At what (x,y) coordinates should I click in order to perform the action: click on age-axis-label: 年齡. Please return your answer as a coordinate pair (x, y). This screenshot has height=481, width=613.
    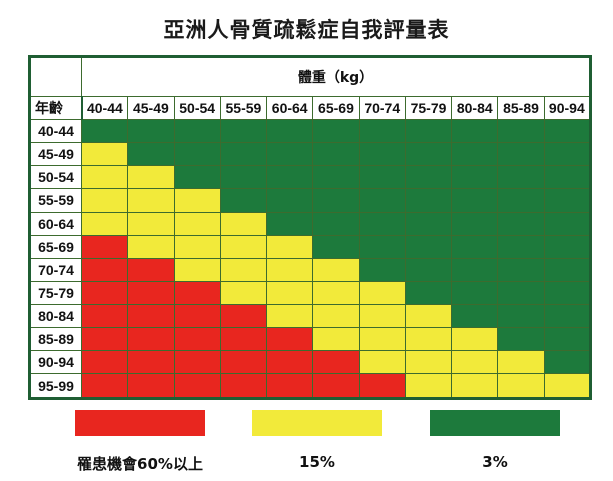
    Looking at the image, I should click on (56, 108).